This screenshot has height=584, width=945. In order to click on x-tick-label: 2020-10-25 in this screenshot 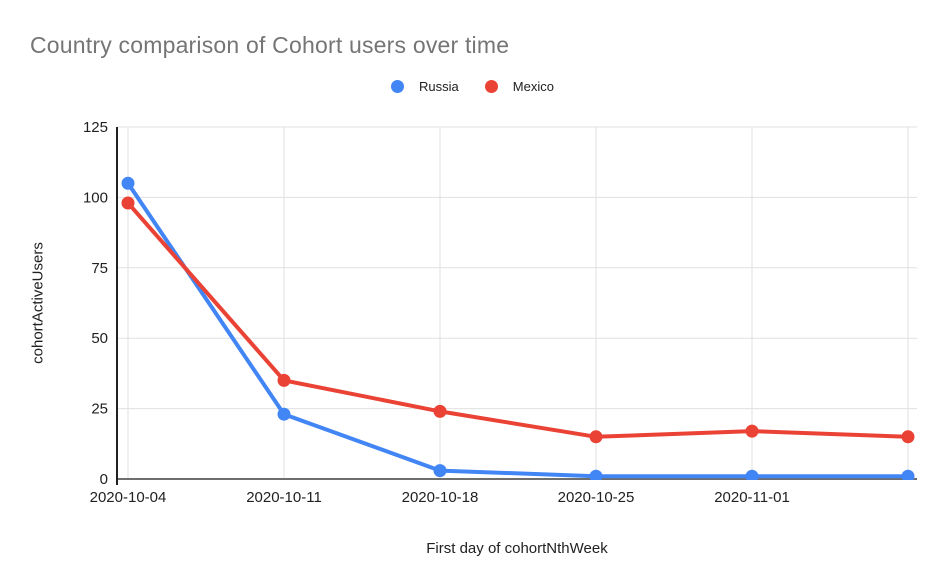, I will do `click(596, 497)`.